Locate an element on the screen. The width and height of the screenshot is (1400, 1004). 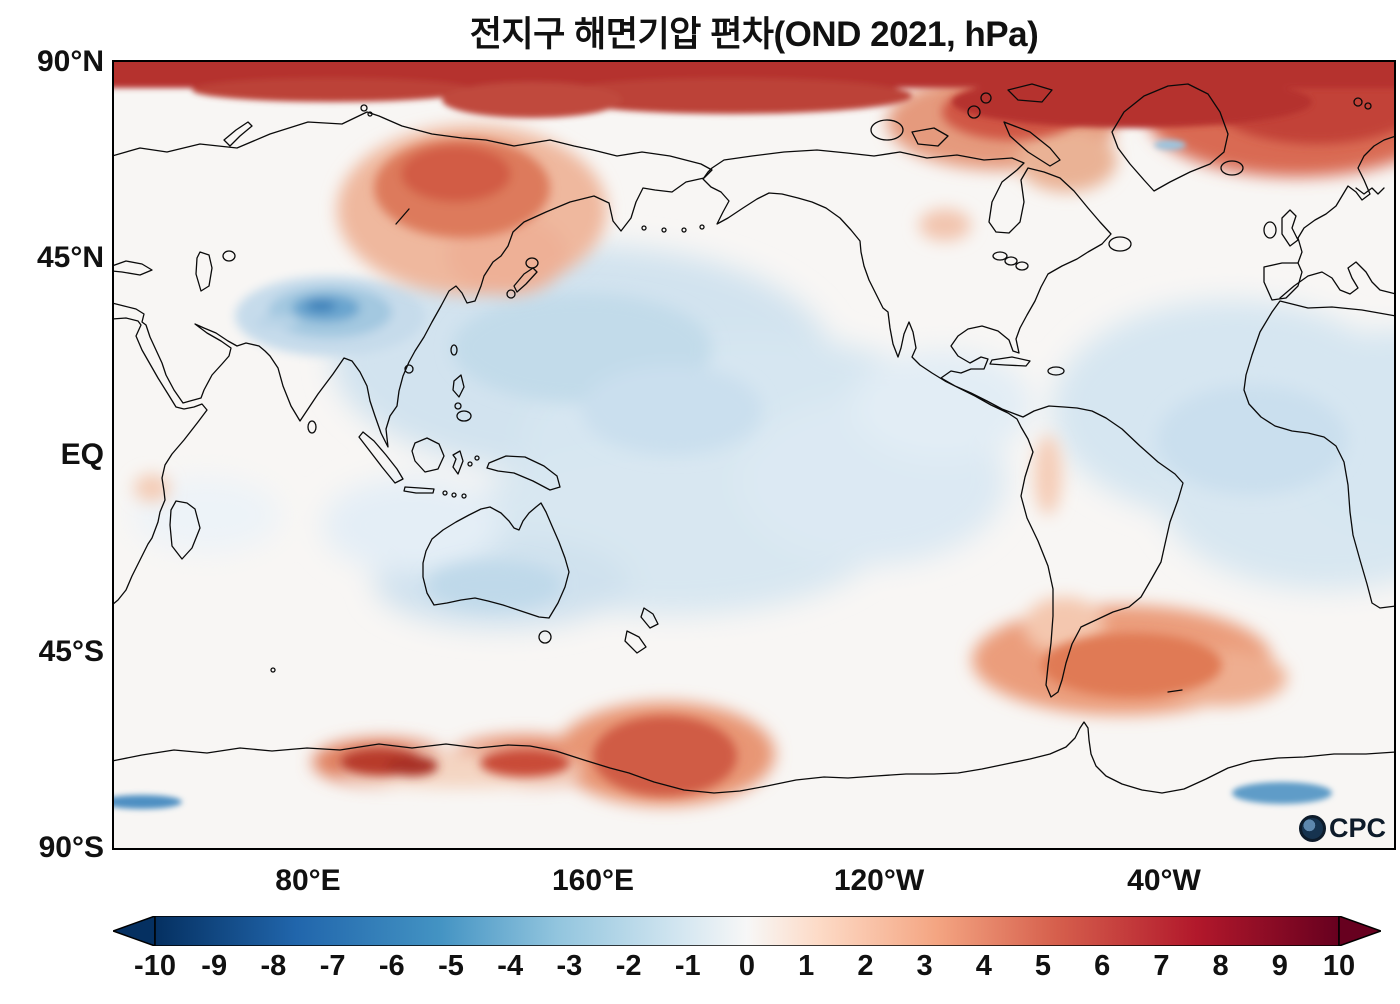
figure-title: 전지구 해면기압 편차(OND 2021, hPa) is located at coordinates (754, 34).